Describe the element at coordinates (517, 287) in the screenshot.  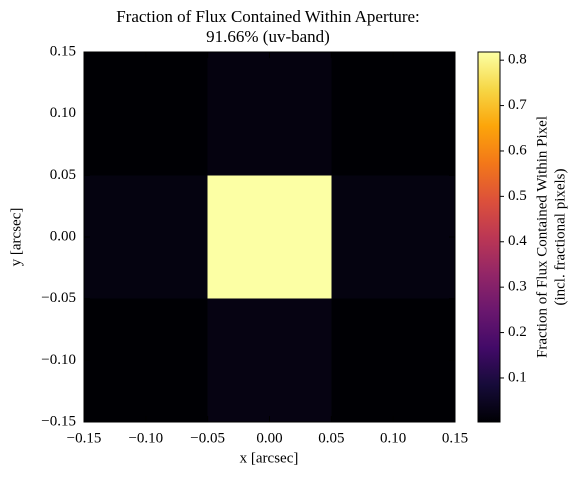
I see `colorbar-tick-label: 0.3` at that location.